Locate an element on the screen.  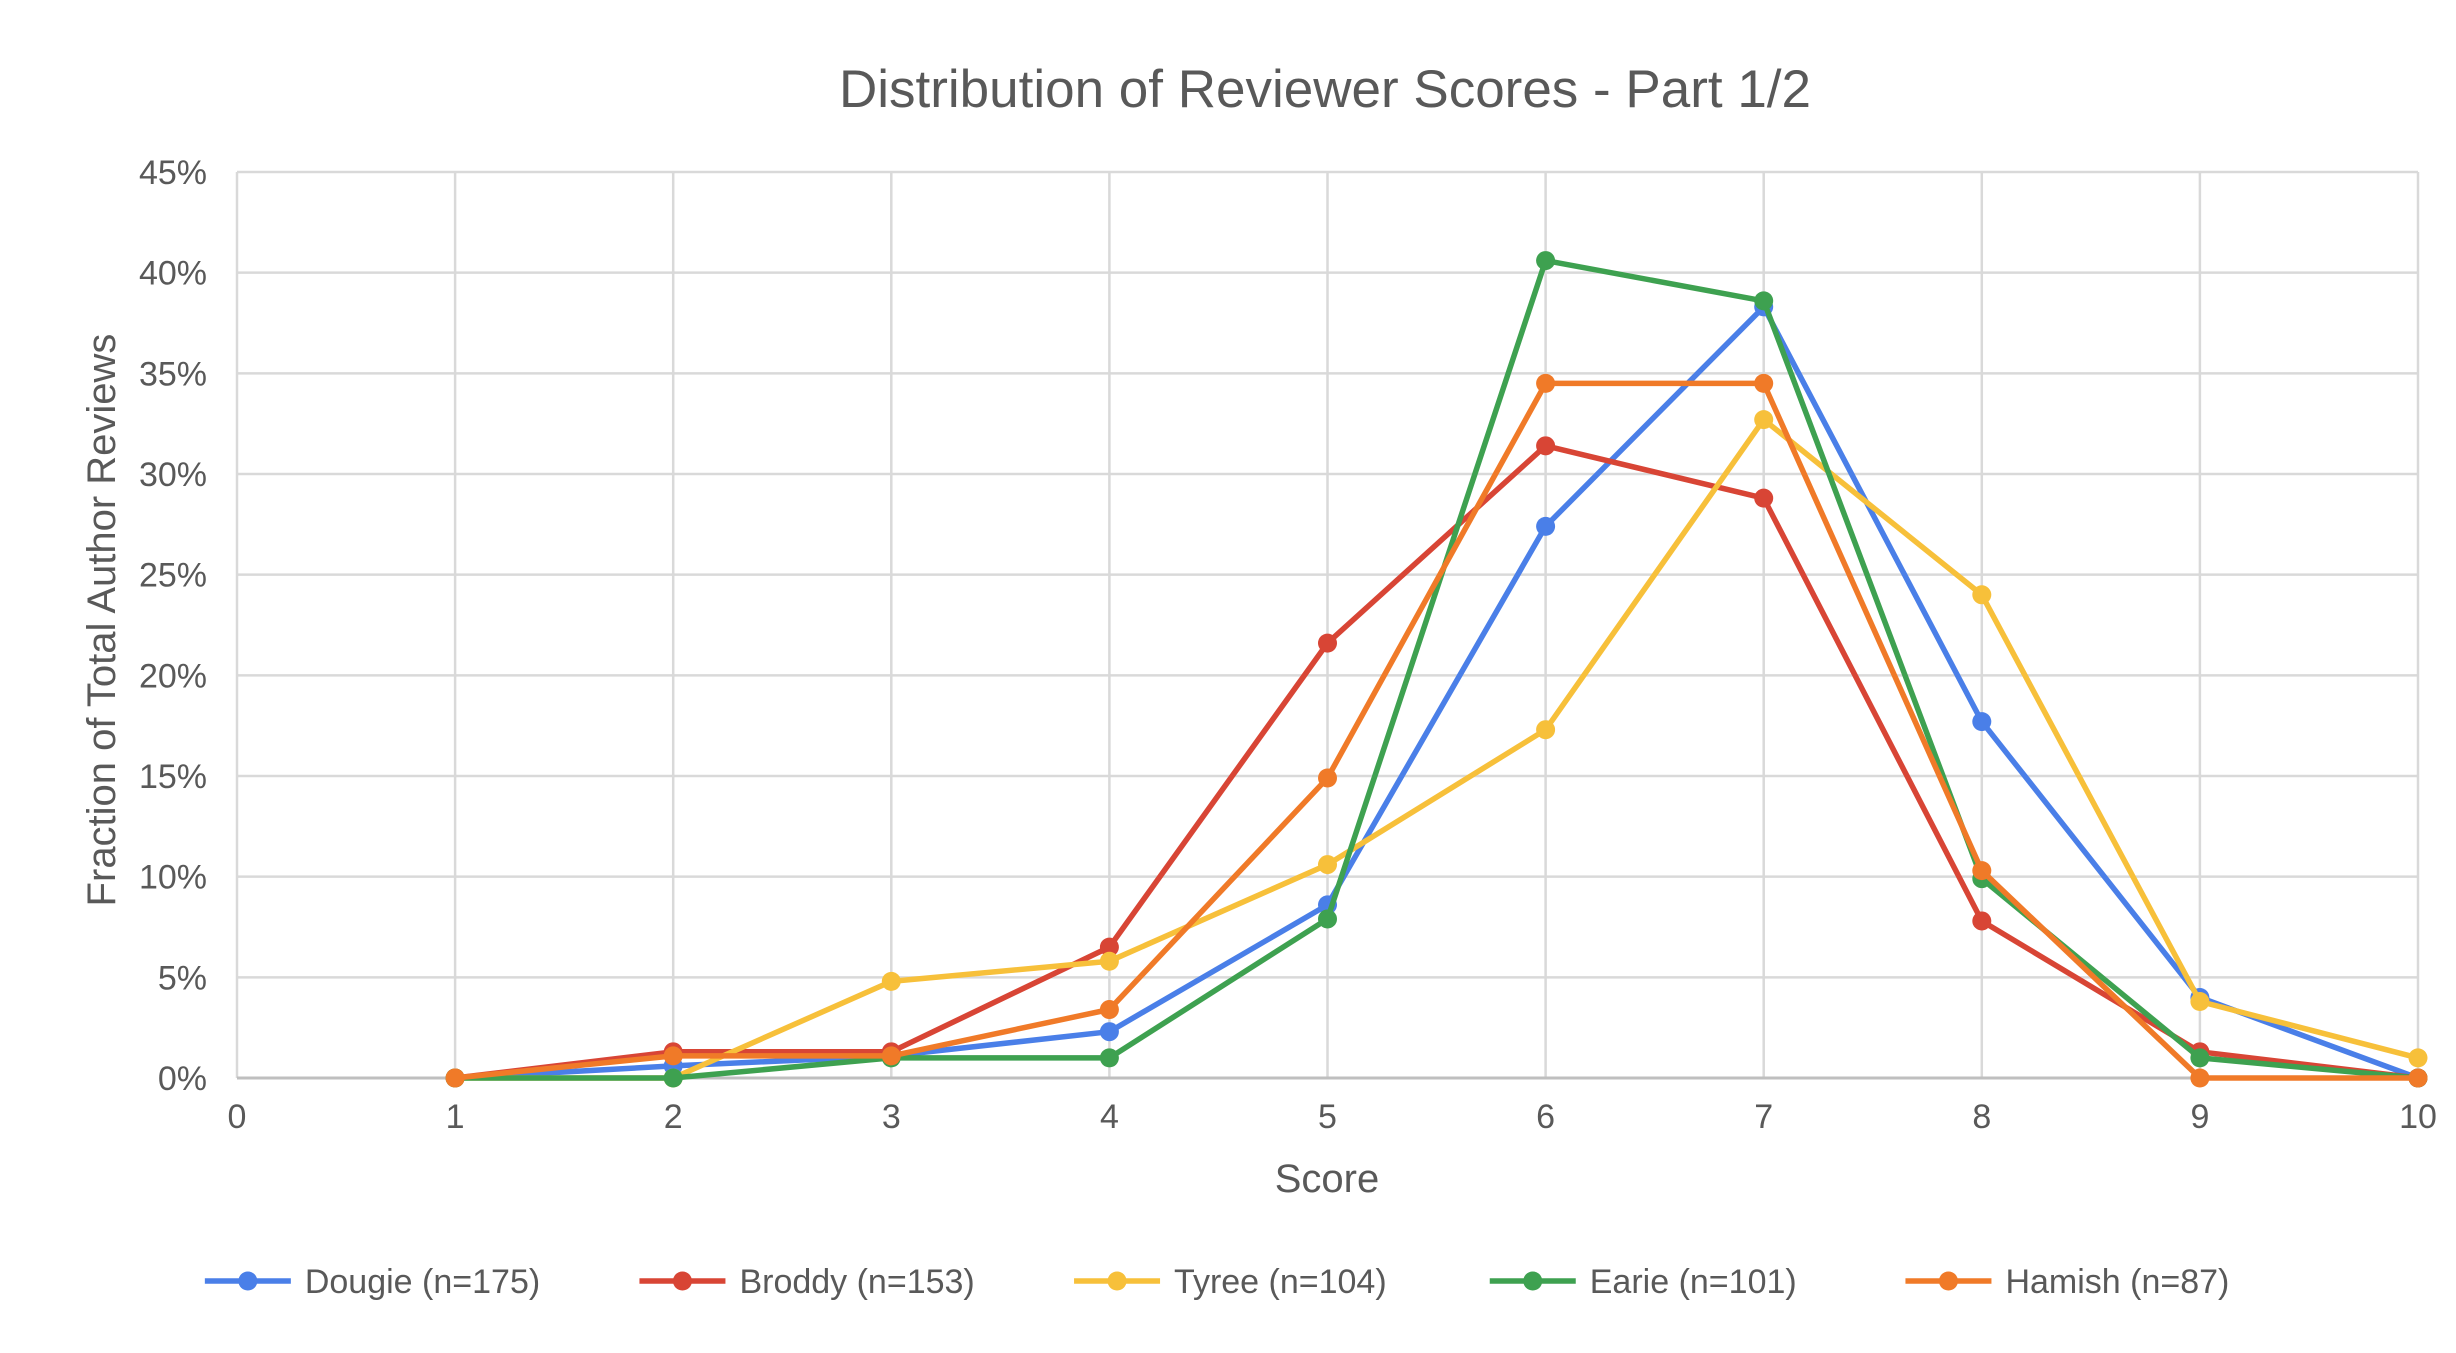
y-tick-label: 20% is located at coordinates (173, 676).